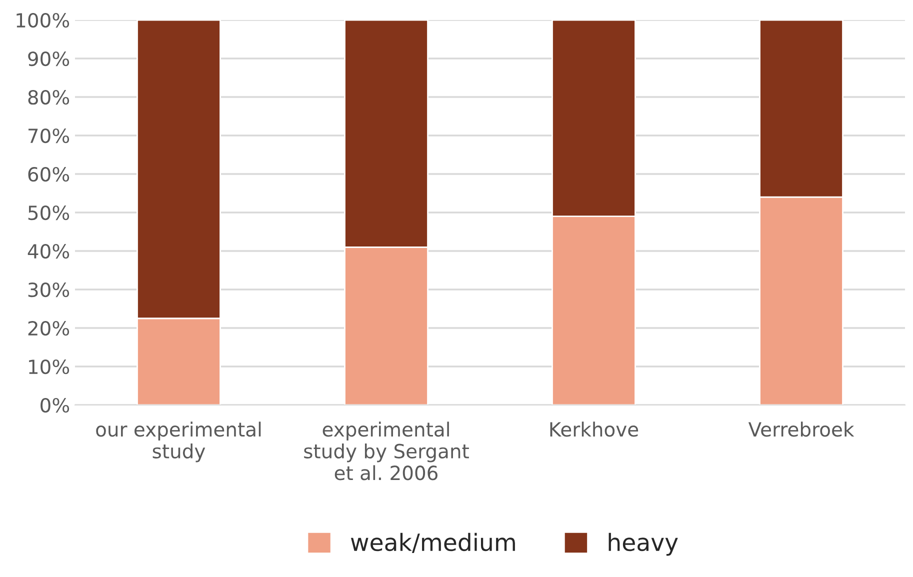 This screenshot has height=577, width=913. Describe the element at coordinates (49, 290) in the screenshot. I see `y-tick-label: 30%` at that location.